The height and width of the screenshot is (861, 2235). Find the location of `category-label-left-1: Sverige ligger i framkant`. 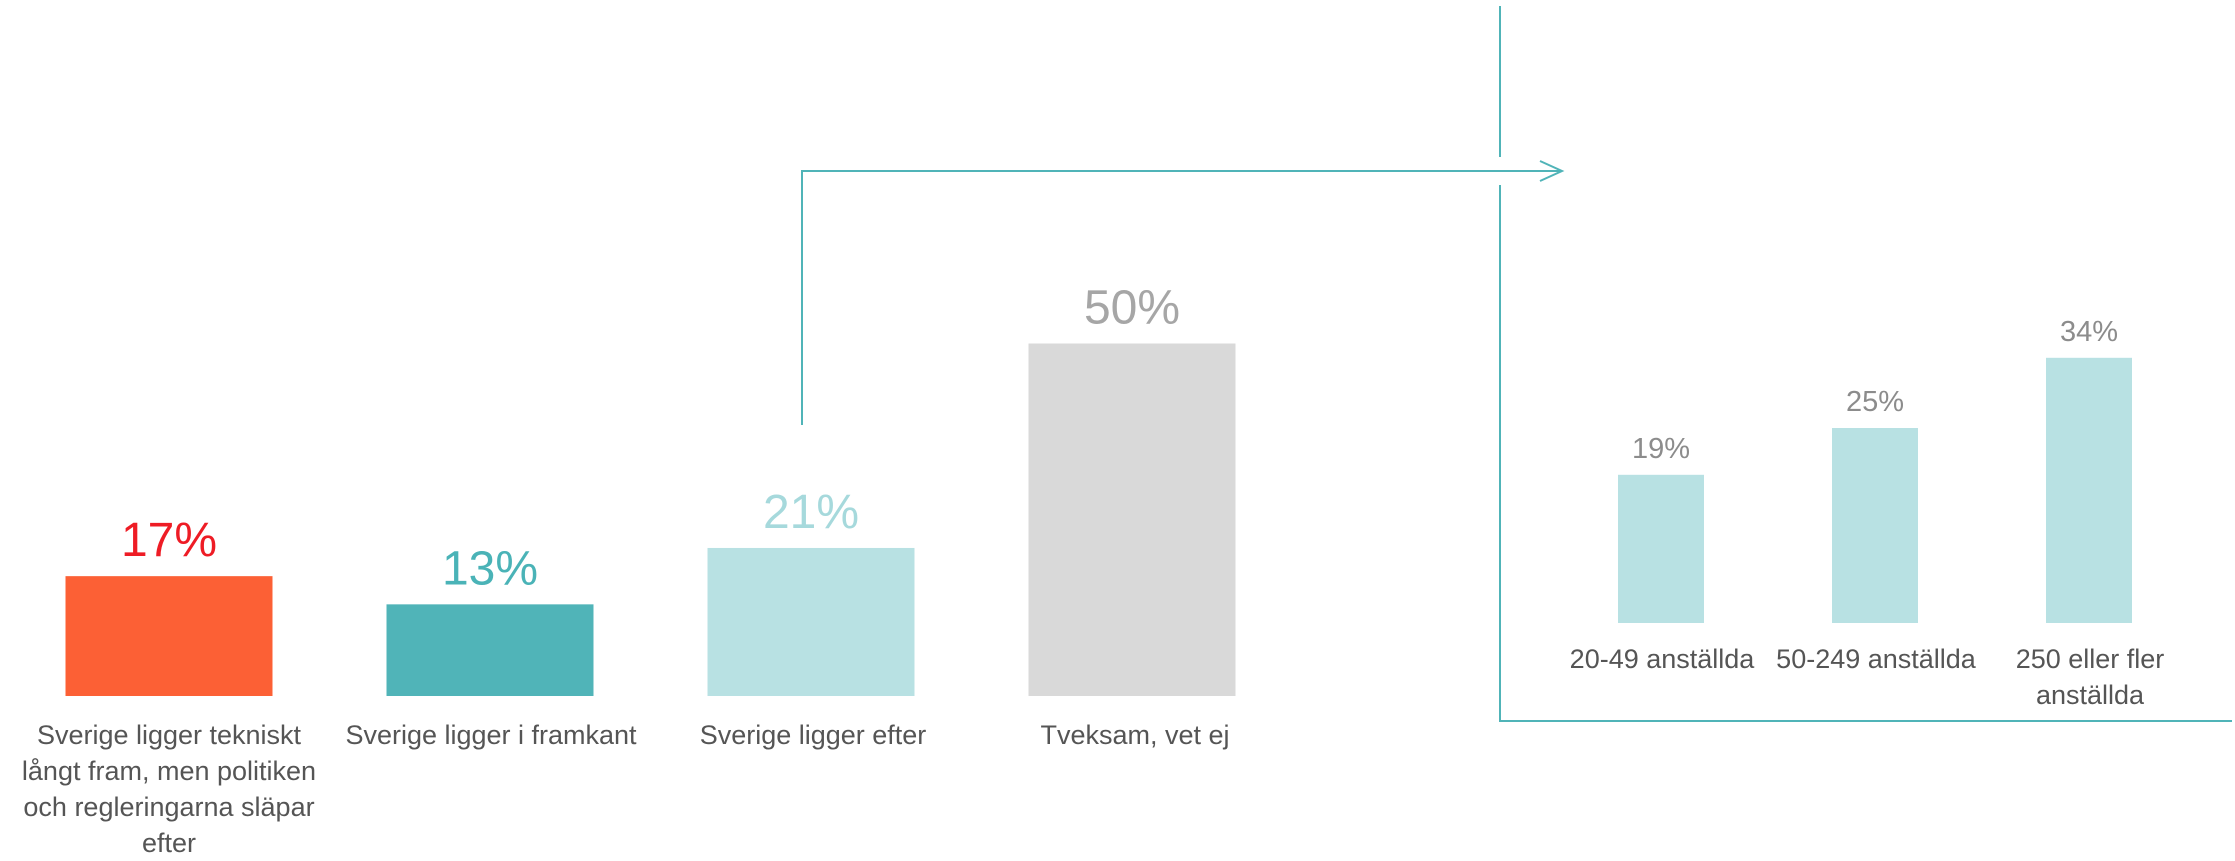

category-label-left-1: Sverige ligger i framkant is located at coordinates (491, 735).